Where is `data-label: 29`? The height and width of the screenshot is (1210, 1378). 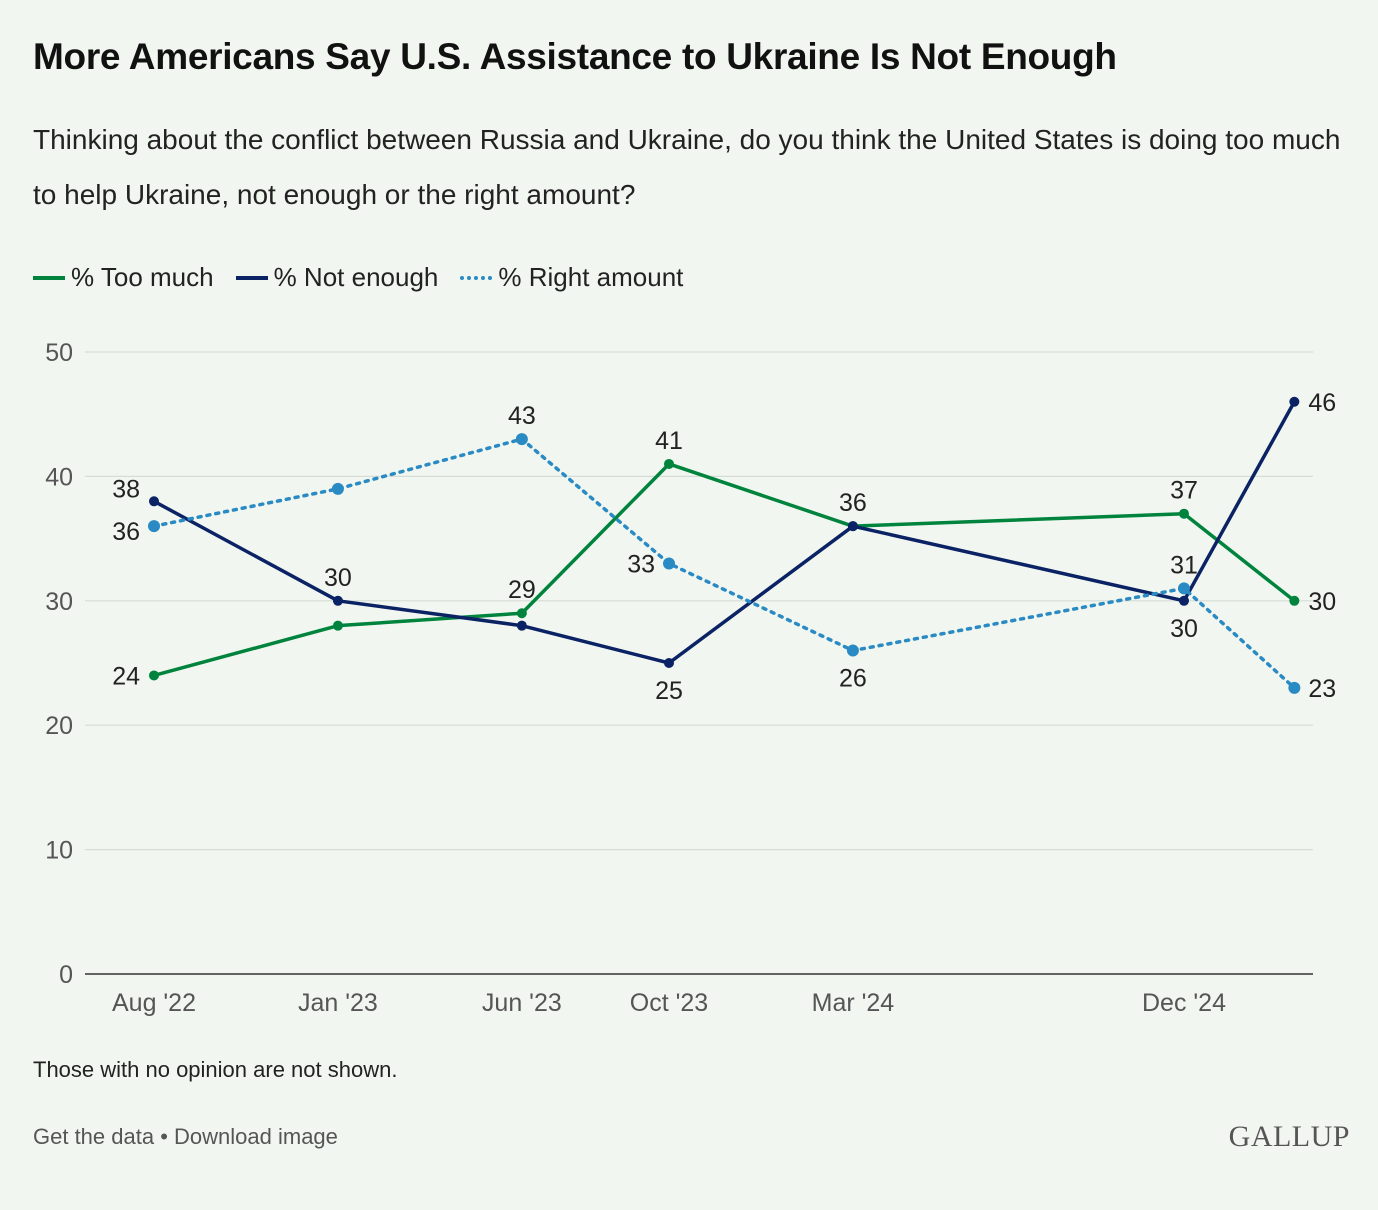
data-label: 29 is located at coordinates (522, 590).